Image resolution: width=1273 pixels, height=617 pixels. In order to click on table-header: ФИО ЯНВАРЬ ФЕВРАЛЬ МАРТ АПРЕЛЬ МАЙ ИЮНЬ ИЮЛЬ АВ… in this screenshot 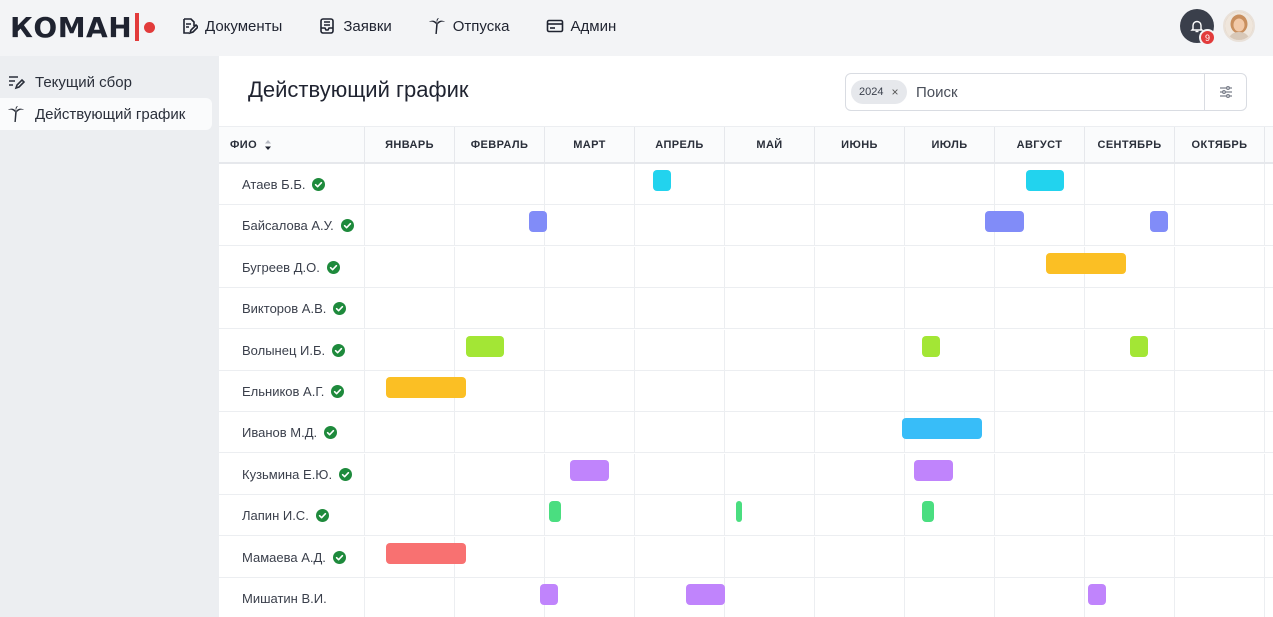, I will do `click(746, 145)`.